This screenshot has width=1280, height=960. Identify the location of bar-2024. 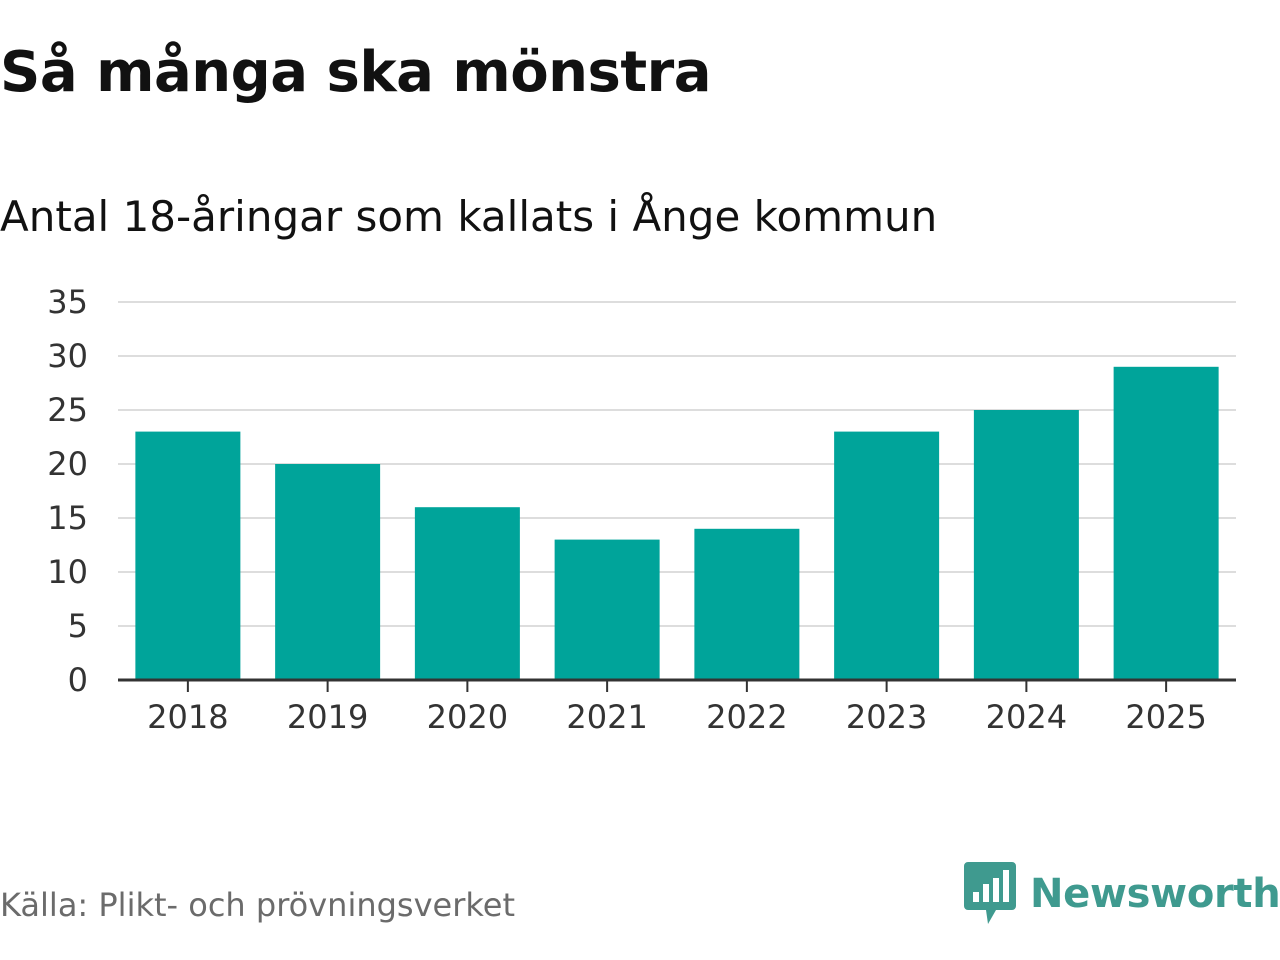
(1026, 545).